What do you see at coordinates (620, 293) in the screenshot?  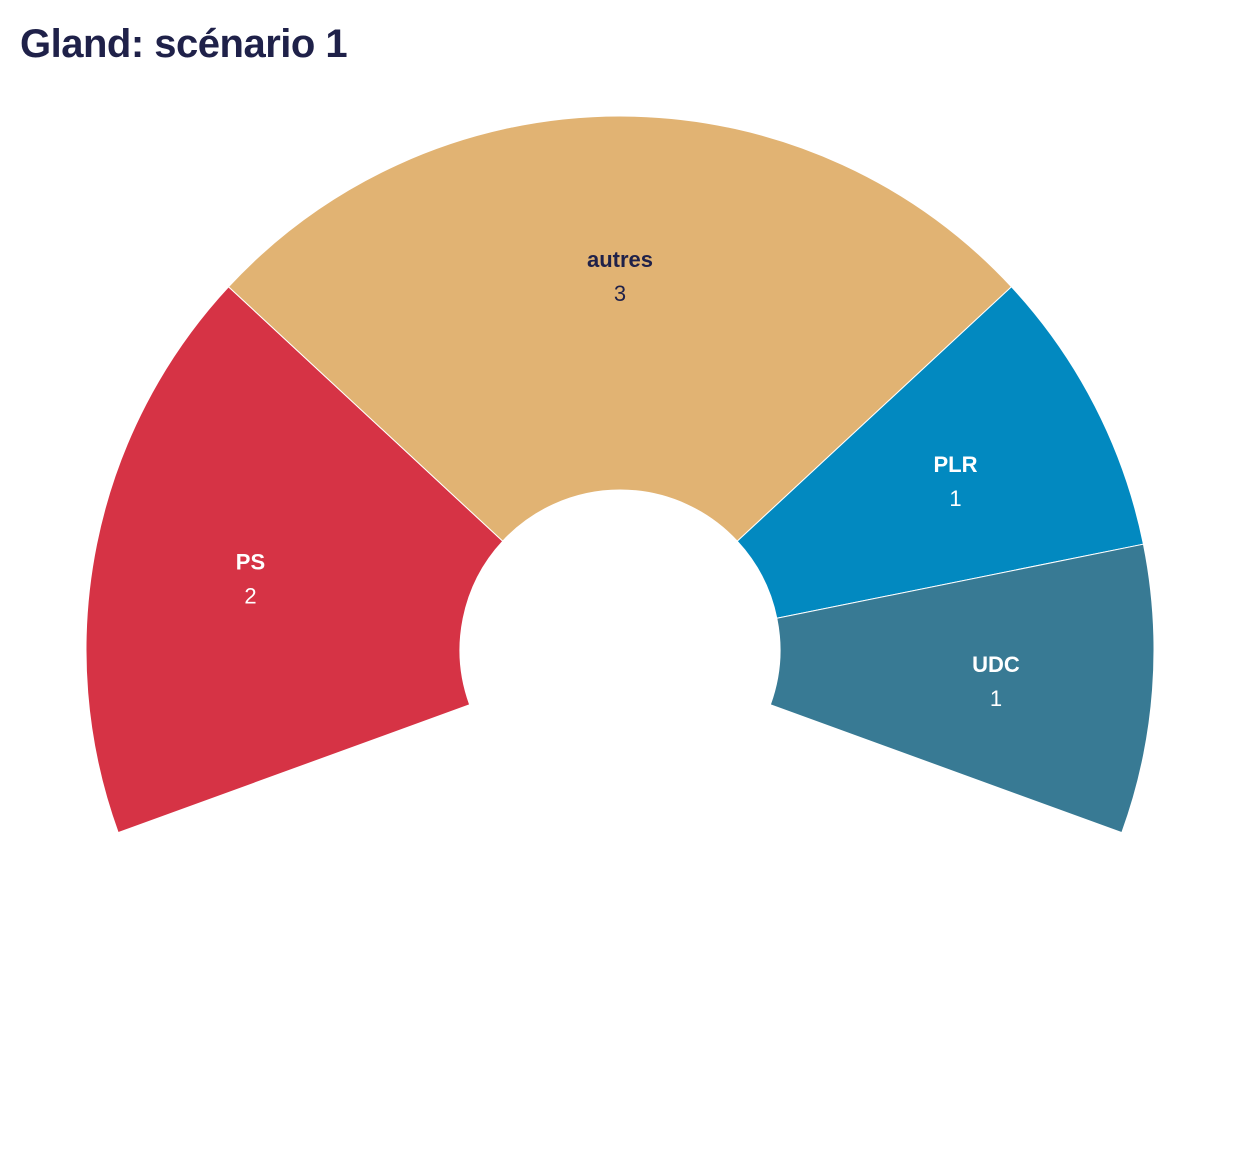 I see `segment-value-autres: 3` at bounding box center [620, 293].